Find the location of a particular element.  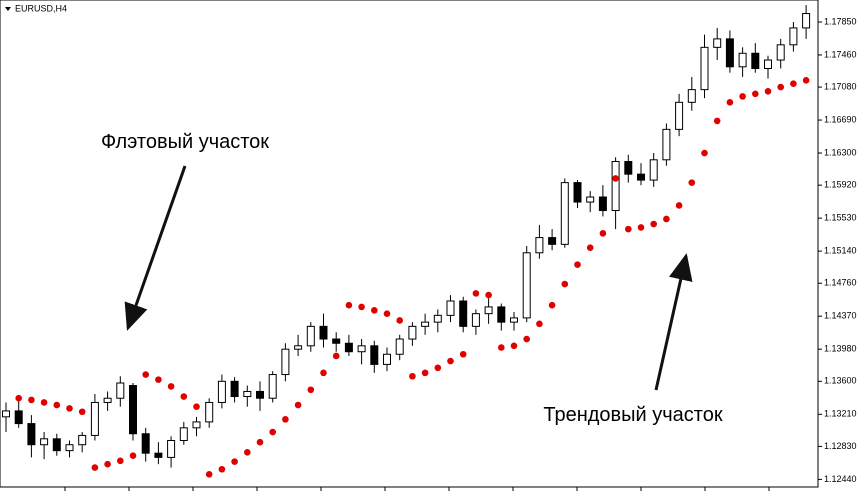

y-tick-label: 1.17850 is located at coordinates (840, 21).